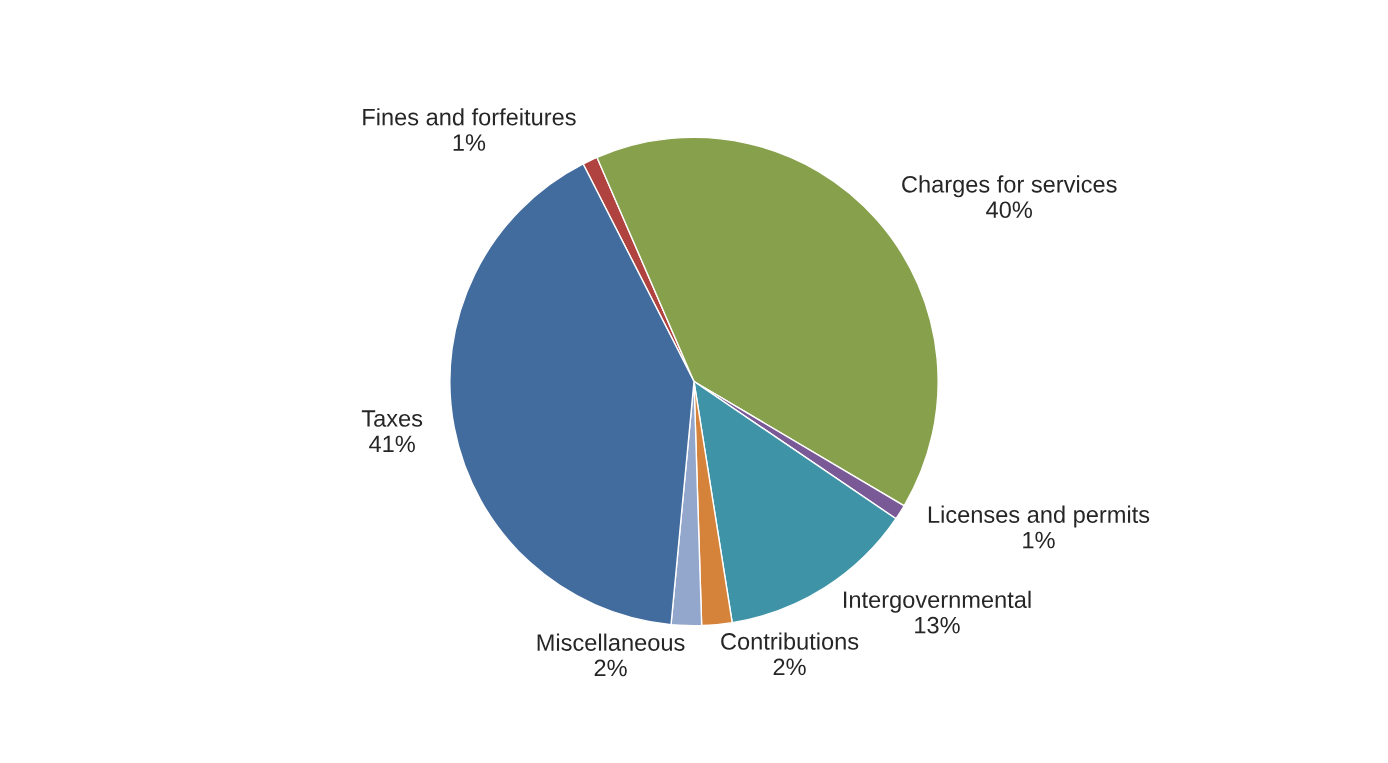 The image size is (1388, 763). Describe the element at coordinates (1009, 186) in the screenshot. I see `slice-label: Charges for services` at that location.